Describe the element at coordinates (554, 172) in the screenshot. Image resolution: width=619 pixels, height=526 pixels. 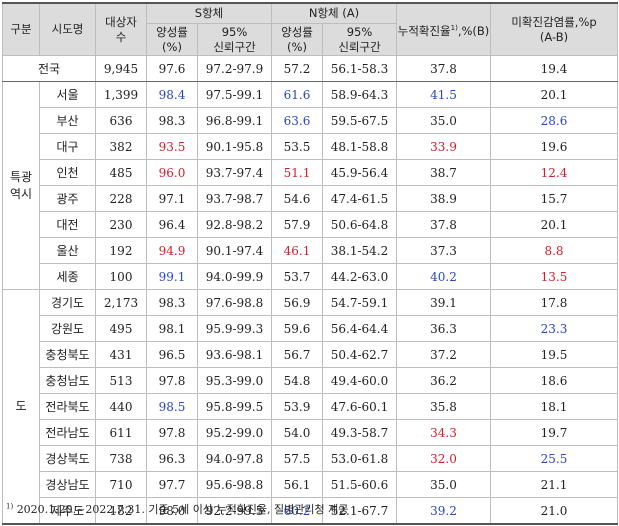
I see `cell-diff: 12.4` at that location.